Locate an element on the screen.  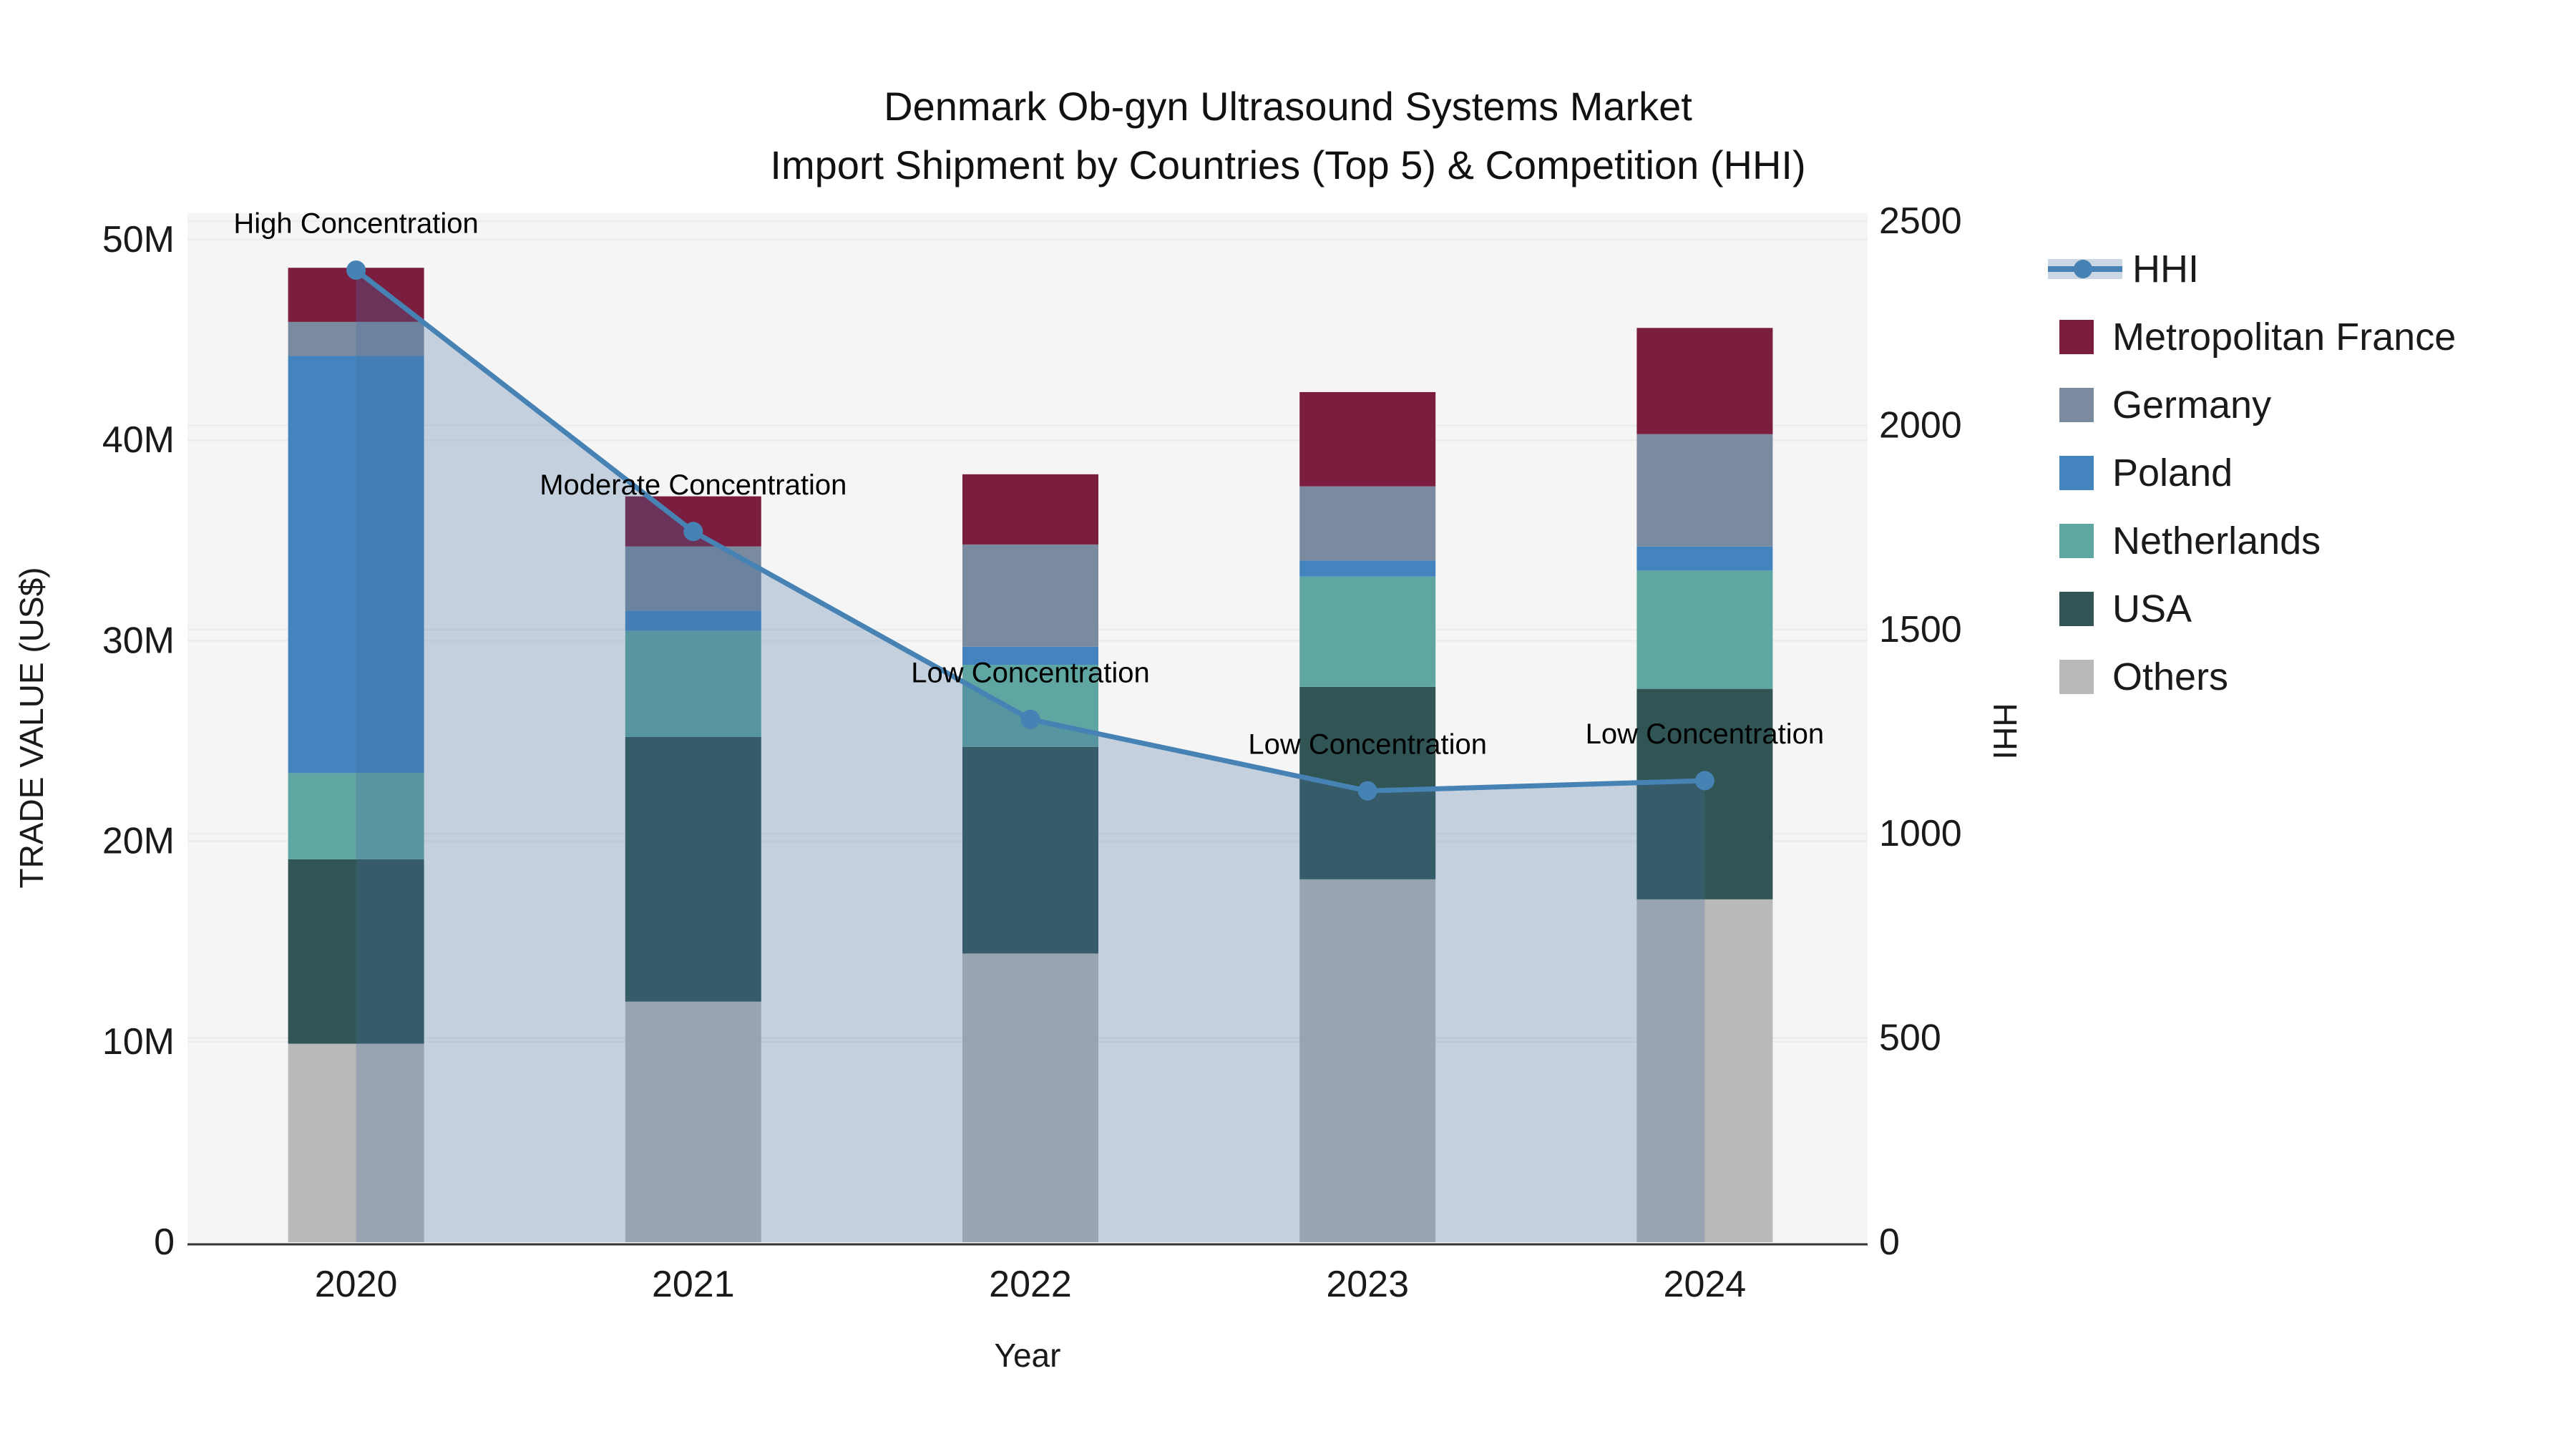
legend-item-metropolitan-france: Metropolitan France is located at coordinates (2252, 337).